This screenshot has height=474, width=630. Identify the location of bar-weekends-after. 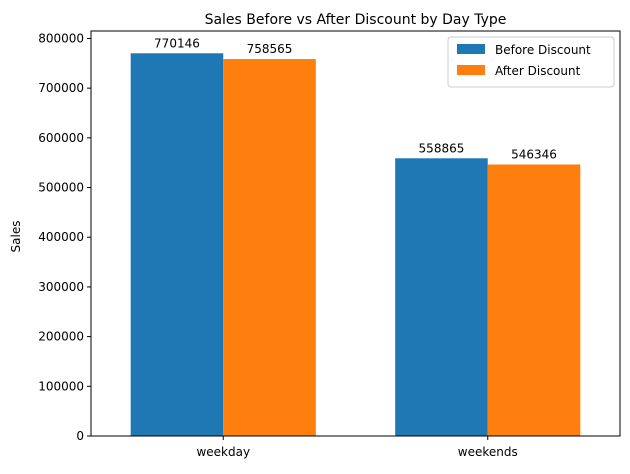
(534, 300).